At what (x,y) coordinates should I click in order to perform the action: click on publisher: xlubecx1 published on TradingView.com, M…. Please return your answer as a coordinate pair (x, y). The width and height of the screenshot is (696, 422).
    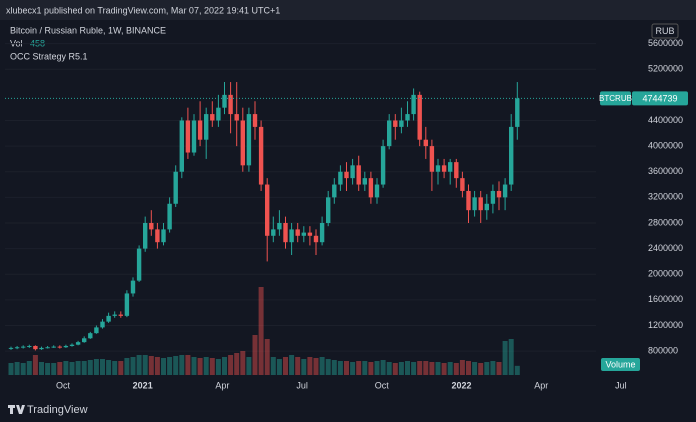
    Looking at the image, I should click on (143, 10).